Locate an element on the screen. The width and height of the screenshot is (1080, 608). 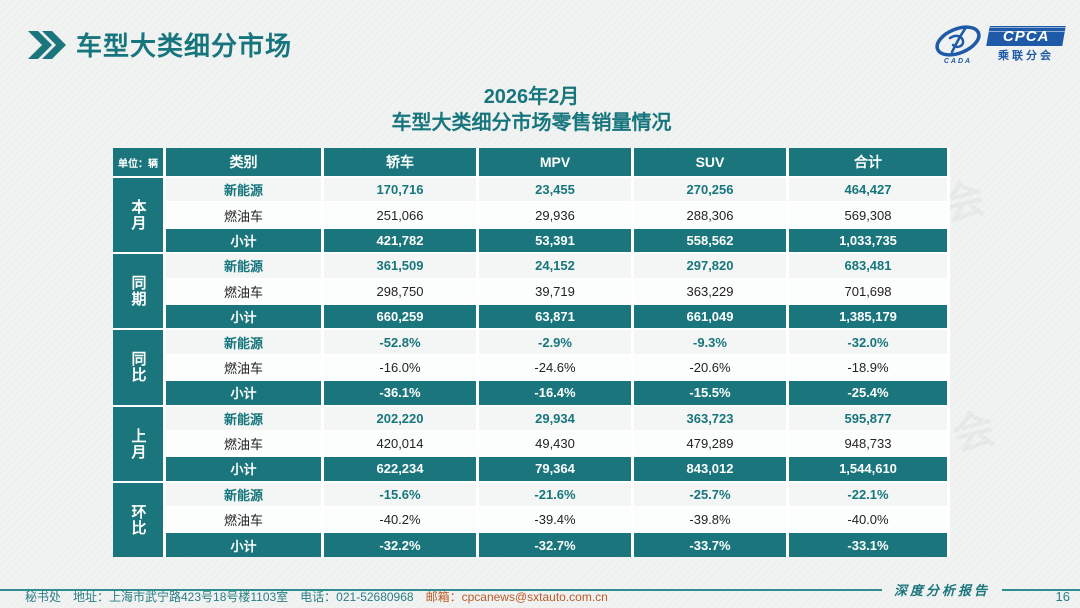
table-cell: 361,509 is located at coordinates (400, 266).